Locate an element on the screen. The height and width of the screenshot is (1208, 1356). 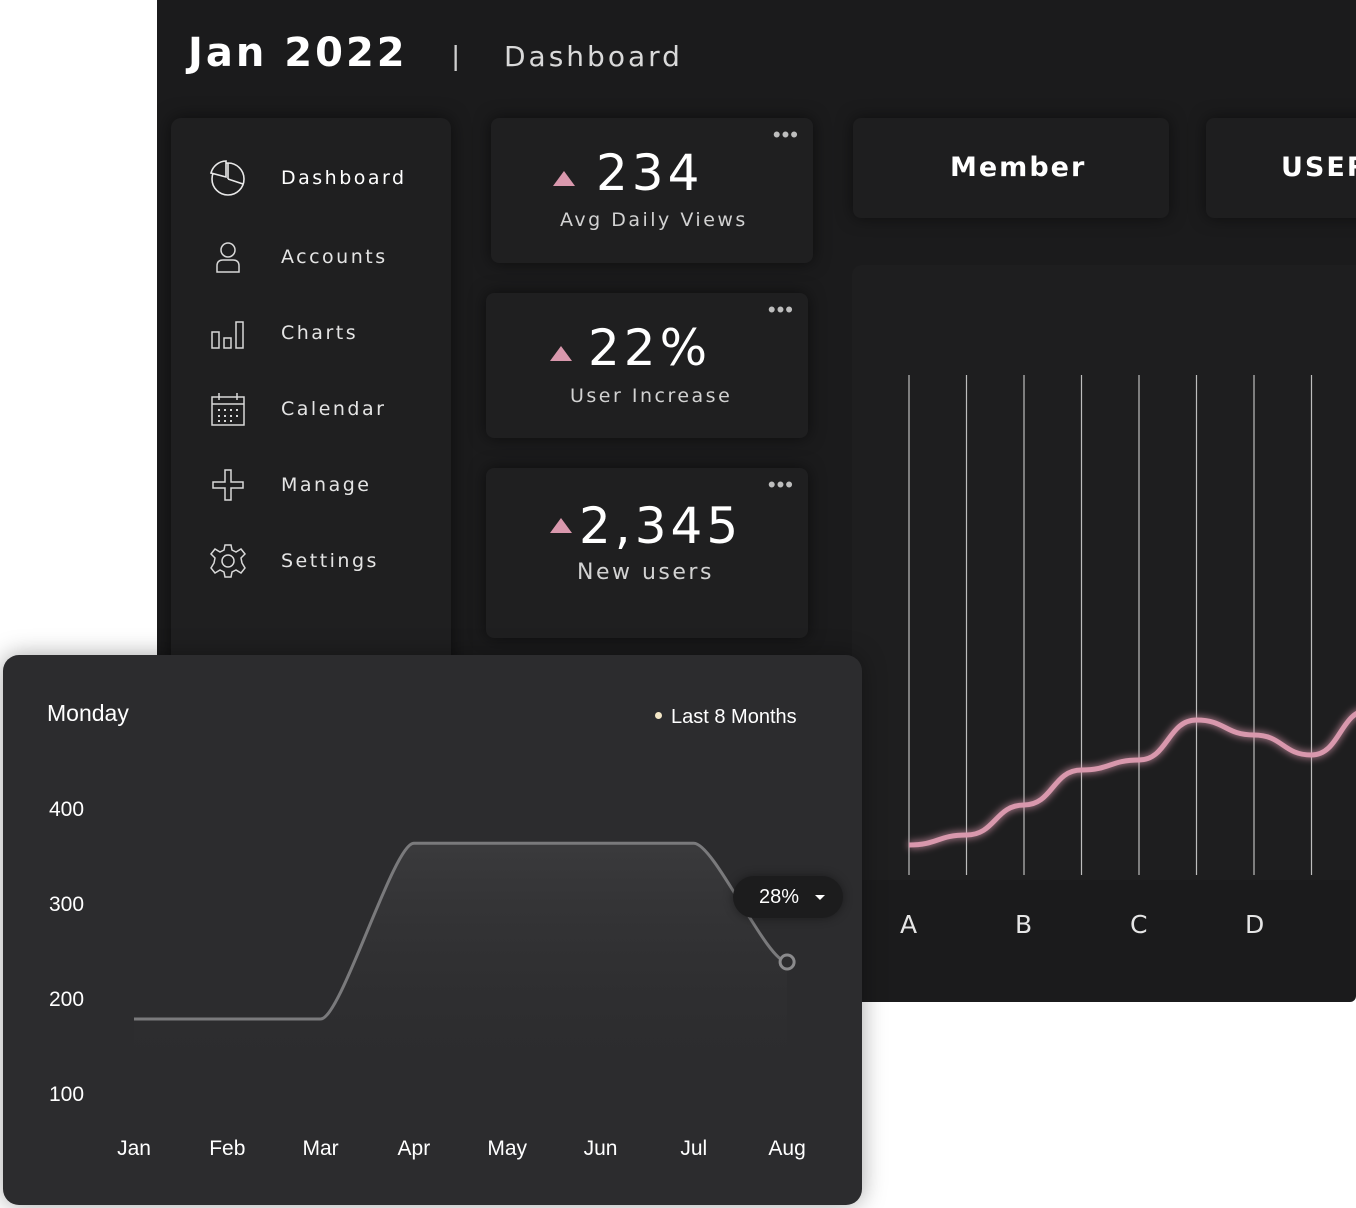
tab-member: Member is located at coordinates (1011, 168).